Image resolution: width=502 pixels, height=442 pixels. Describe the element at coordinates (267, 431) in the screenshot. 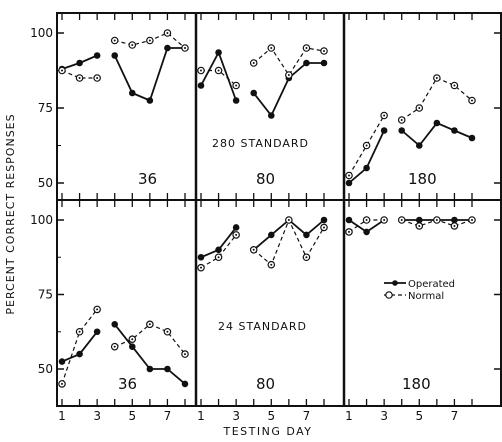

I see `x-axis-label: TESTING DAY` at that location.